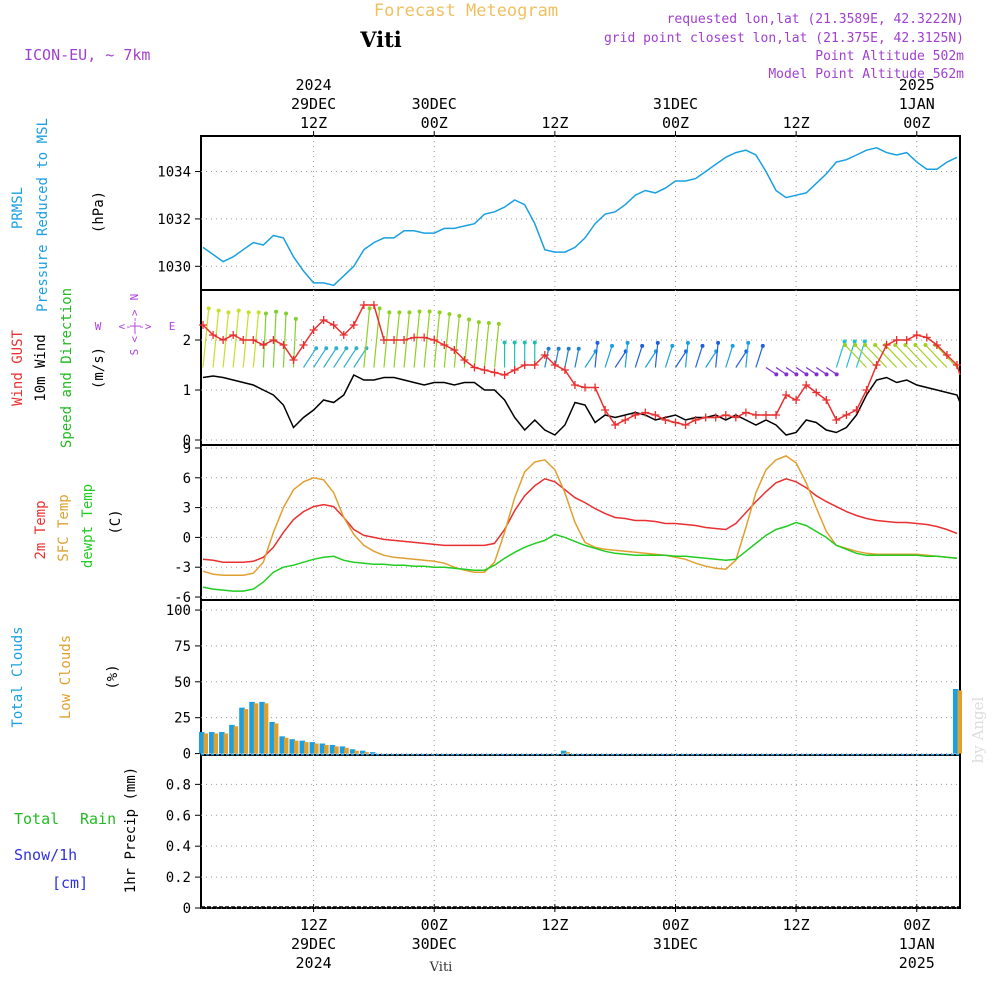 This screenshot has height=1000, width=1000. What do you see at coordinates (580, 367) in the screenshot?
I see `wind-frame` at bounding box center [580, 367].